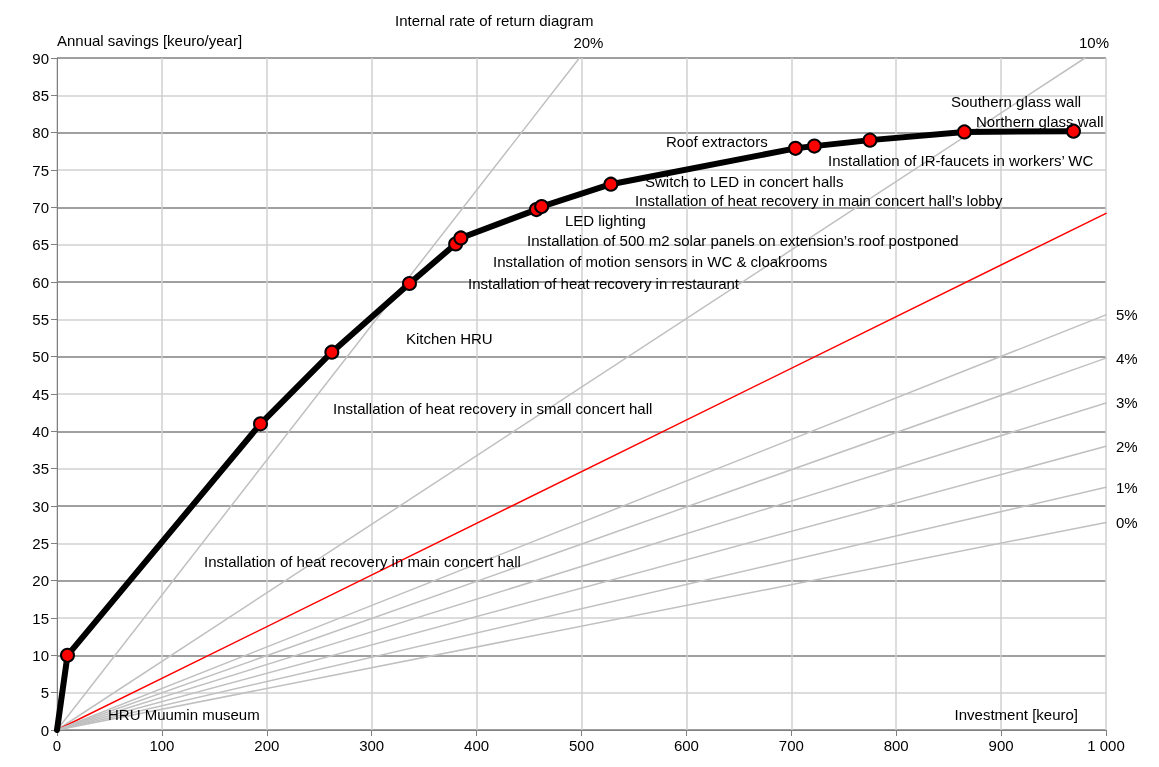  I want to click on annotation: Installation of motion sensors in WC & cloakrooms, so click(660, 261).